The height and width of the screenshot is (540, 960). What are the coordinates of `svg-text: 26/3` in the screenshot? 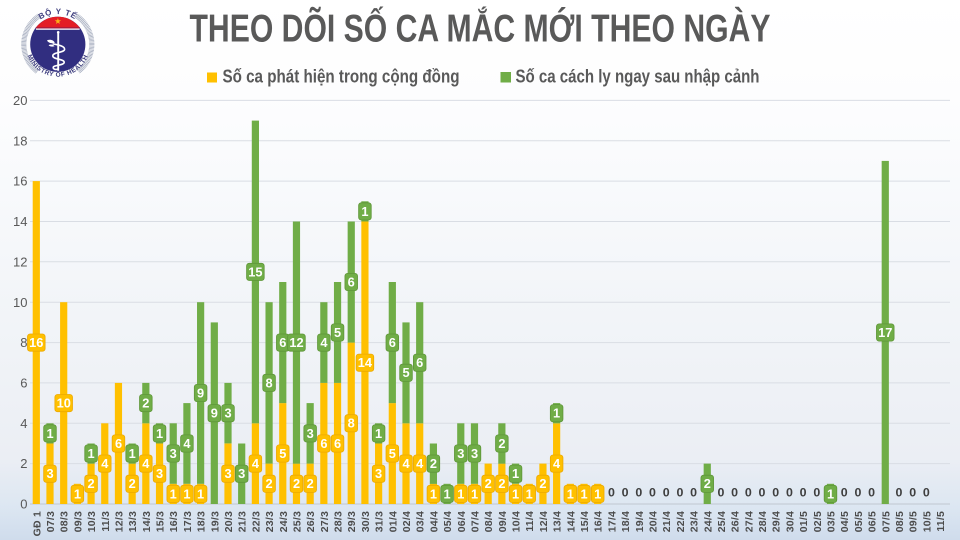 It's located at (311, 521).